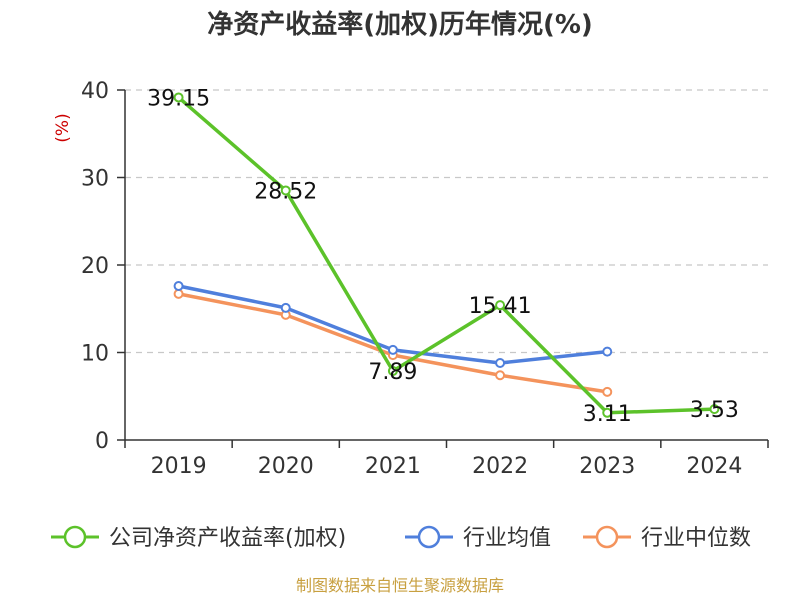 Image resolution: width=800 pixels, height=600 pixels. I want to click on point-2-2023, so click(607, 391).